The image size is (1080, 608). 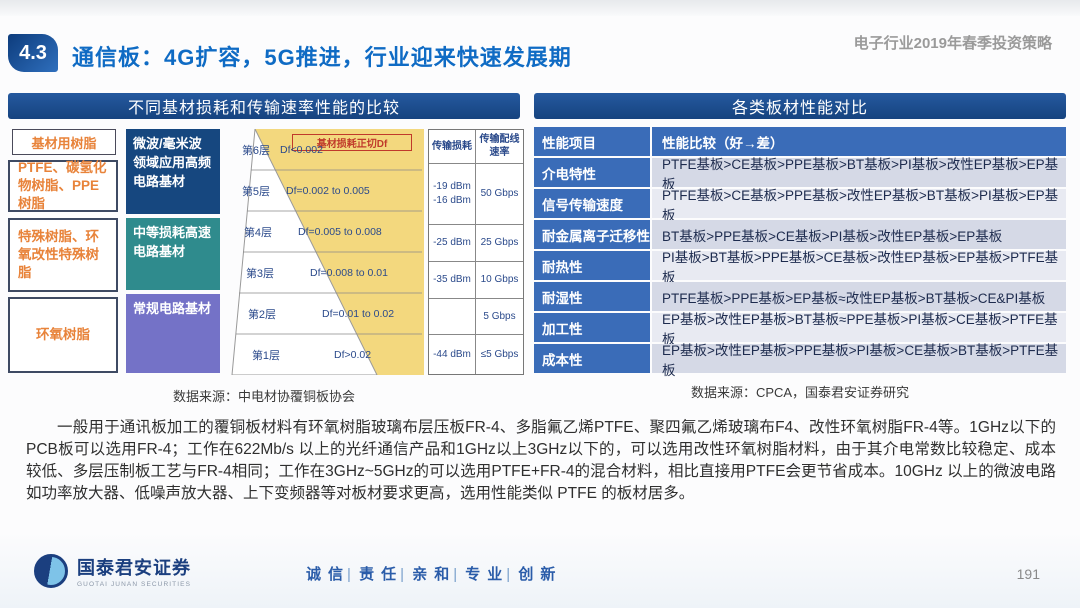 I want to click on loss-cell: -19 dBm -16 dBm, so click(x=452, y=194).